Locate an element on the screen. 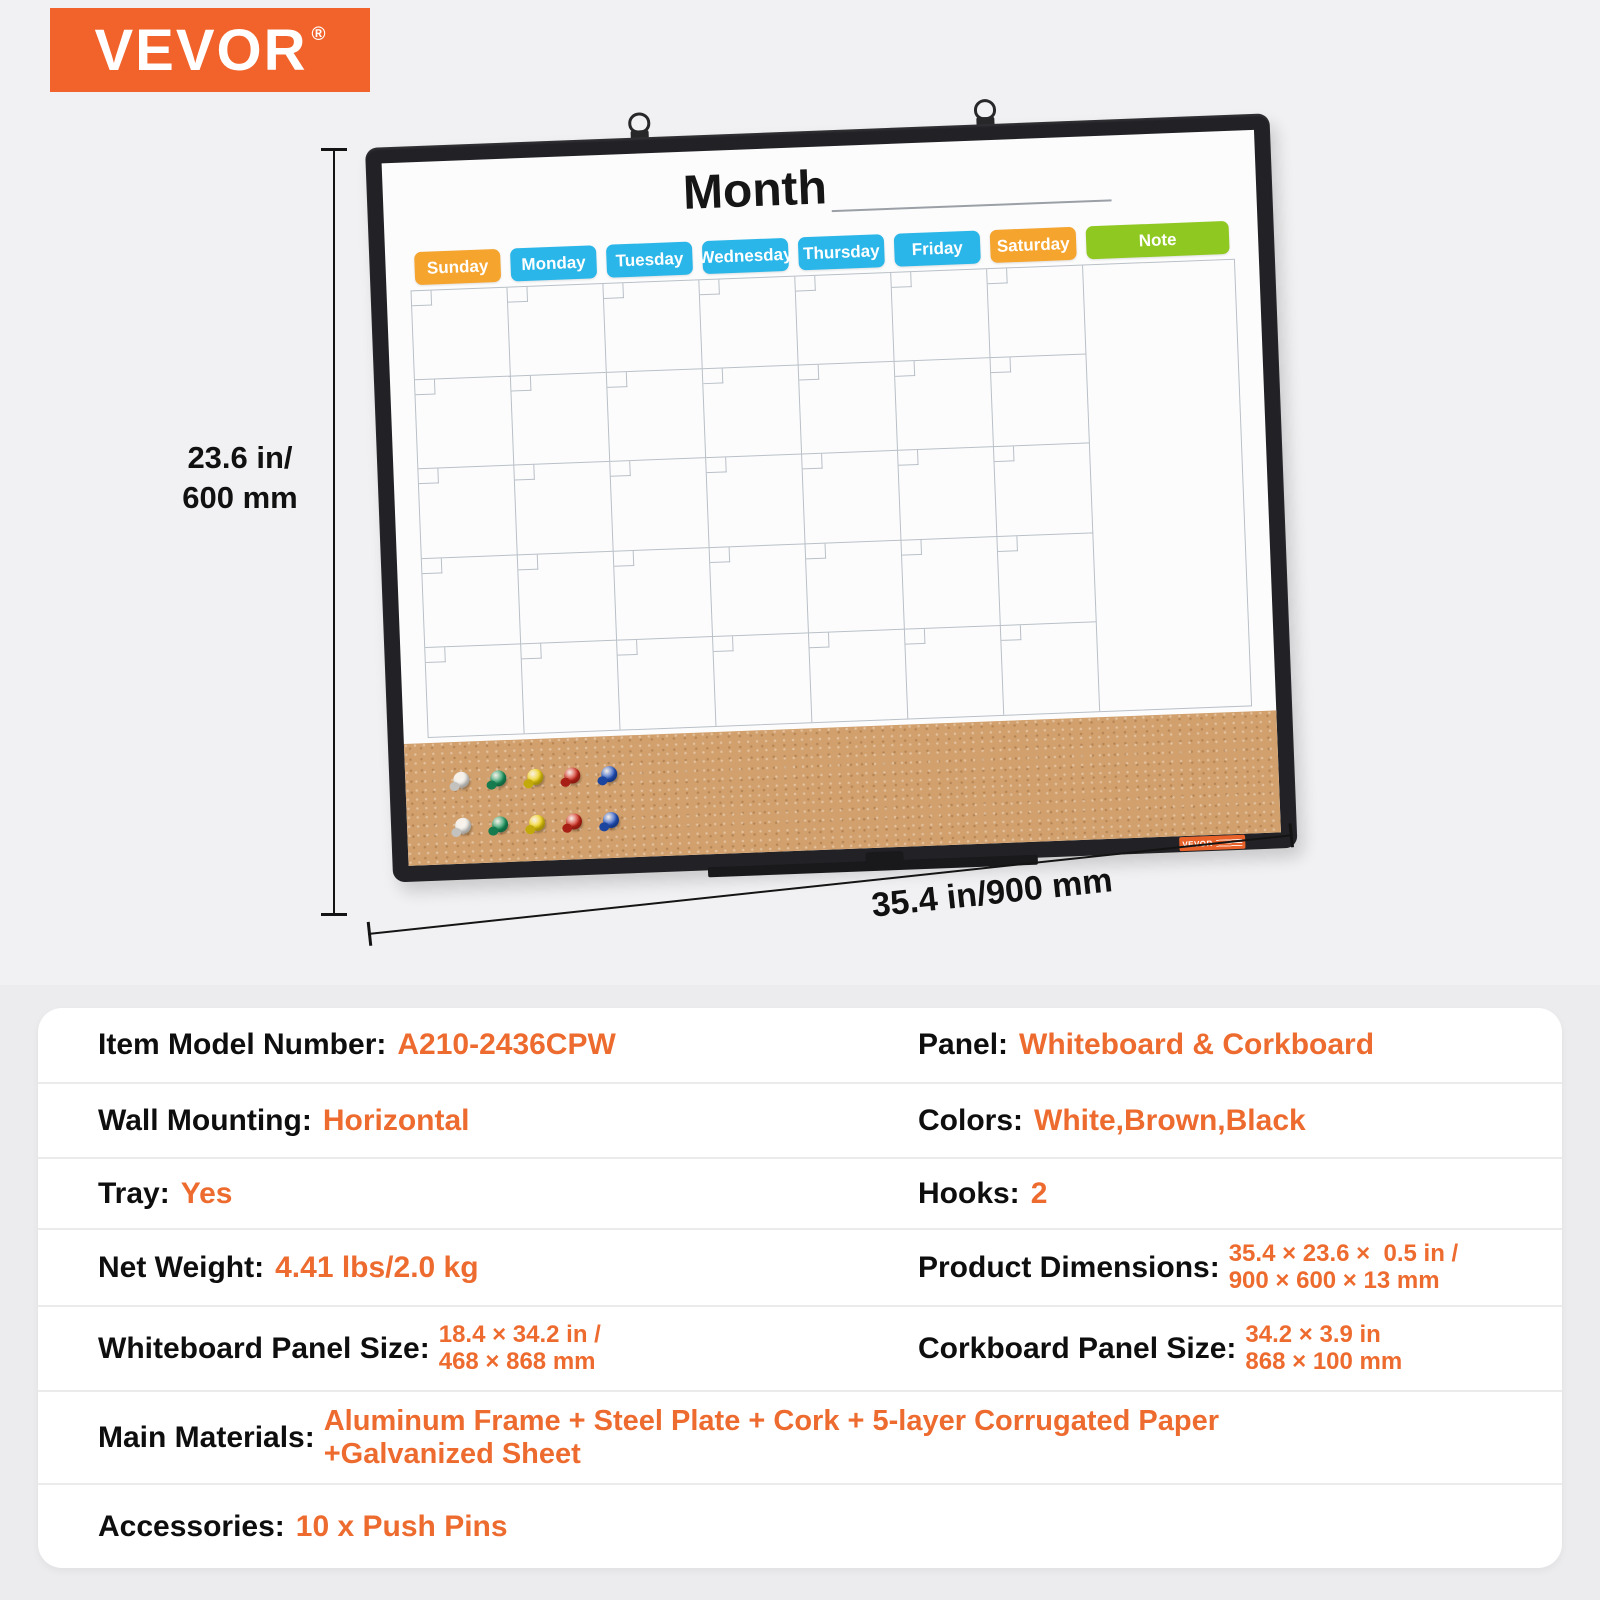  spec-value: 35.4 × 23.6 × 0.5 in /900 × 600 × 13 mm is located at coordinates (1343, 1267).